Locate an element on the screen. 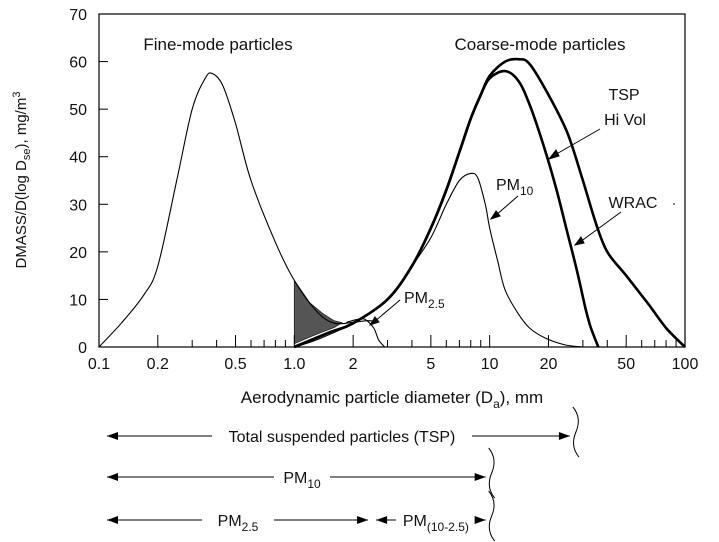 The height and width of the screenshot is (542, 719). x-tick-label: 1.0 is located at coordinates (294, 364).